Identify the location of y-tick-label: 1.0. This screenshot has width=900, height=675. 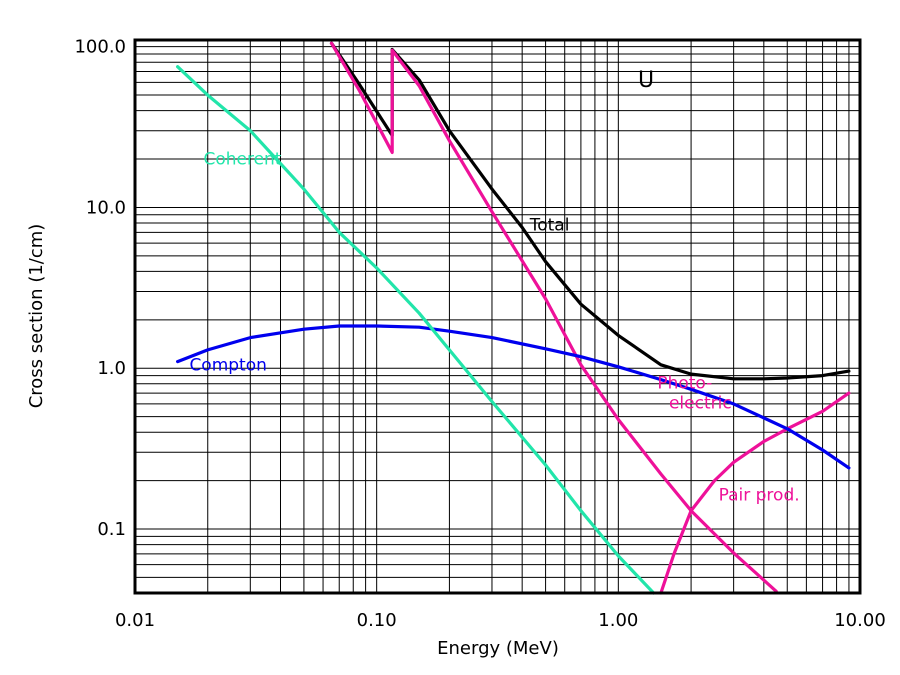
(111, 368).